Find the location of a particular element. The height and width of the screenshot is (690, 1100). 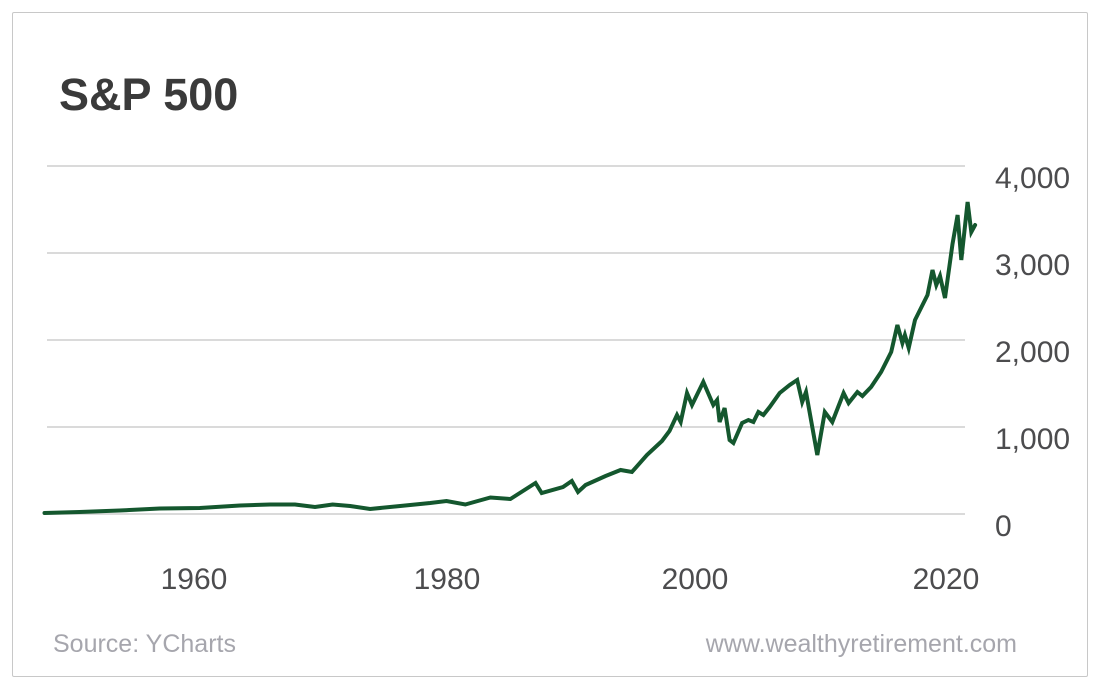

source-label: Source: YCharts is located at coordinates (144, 644).